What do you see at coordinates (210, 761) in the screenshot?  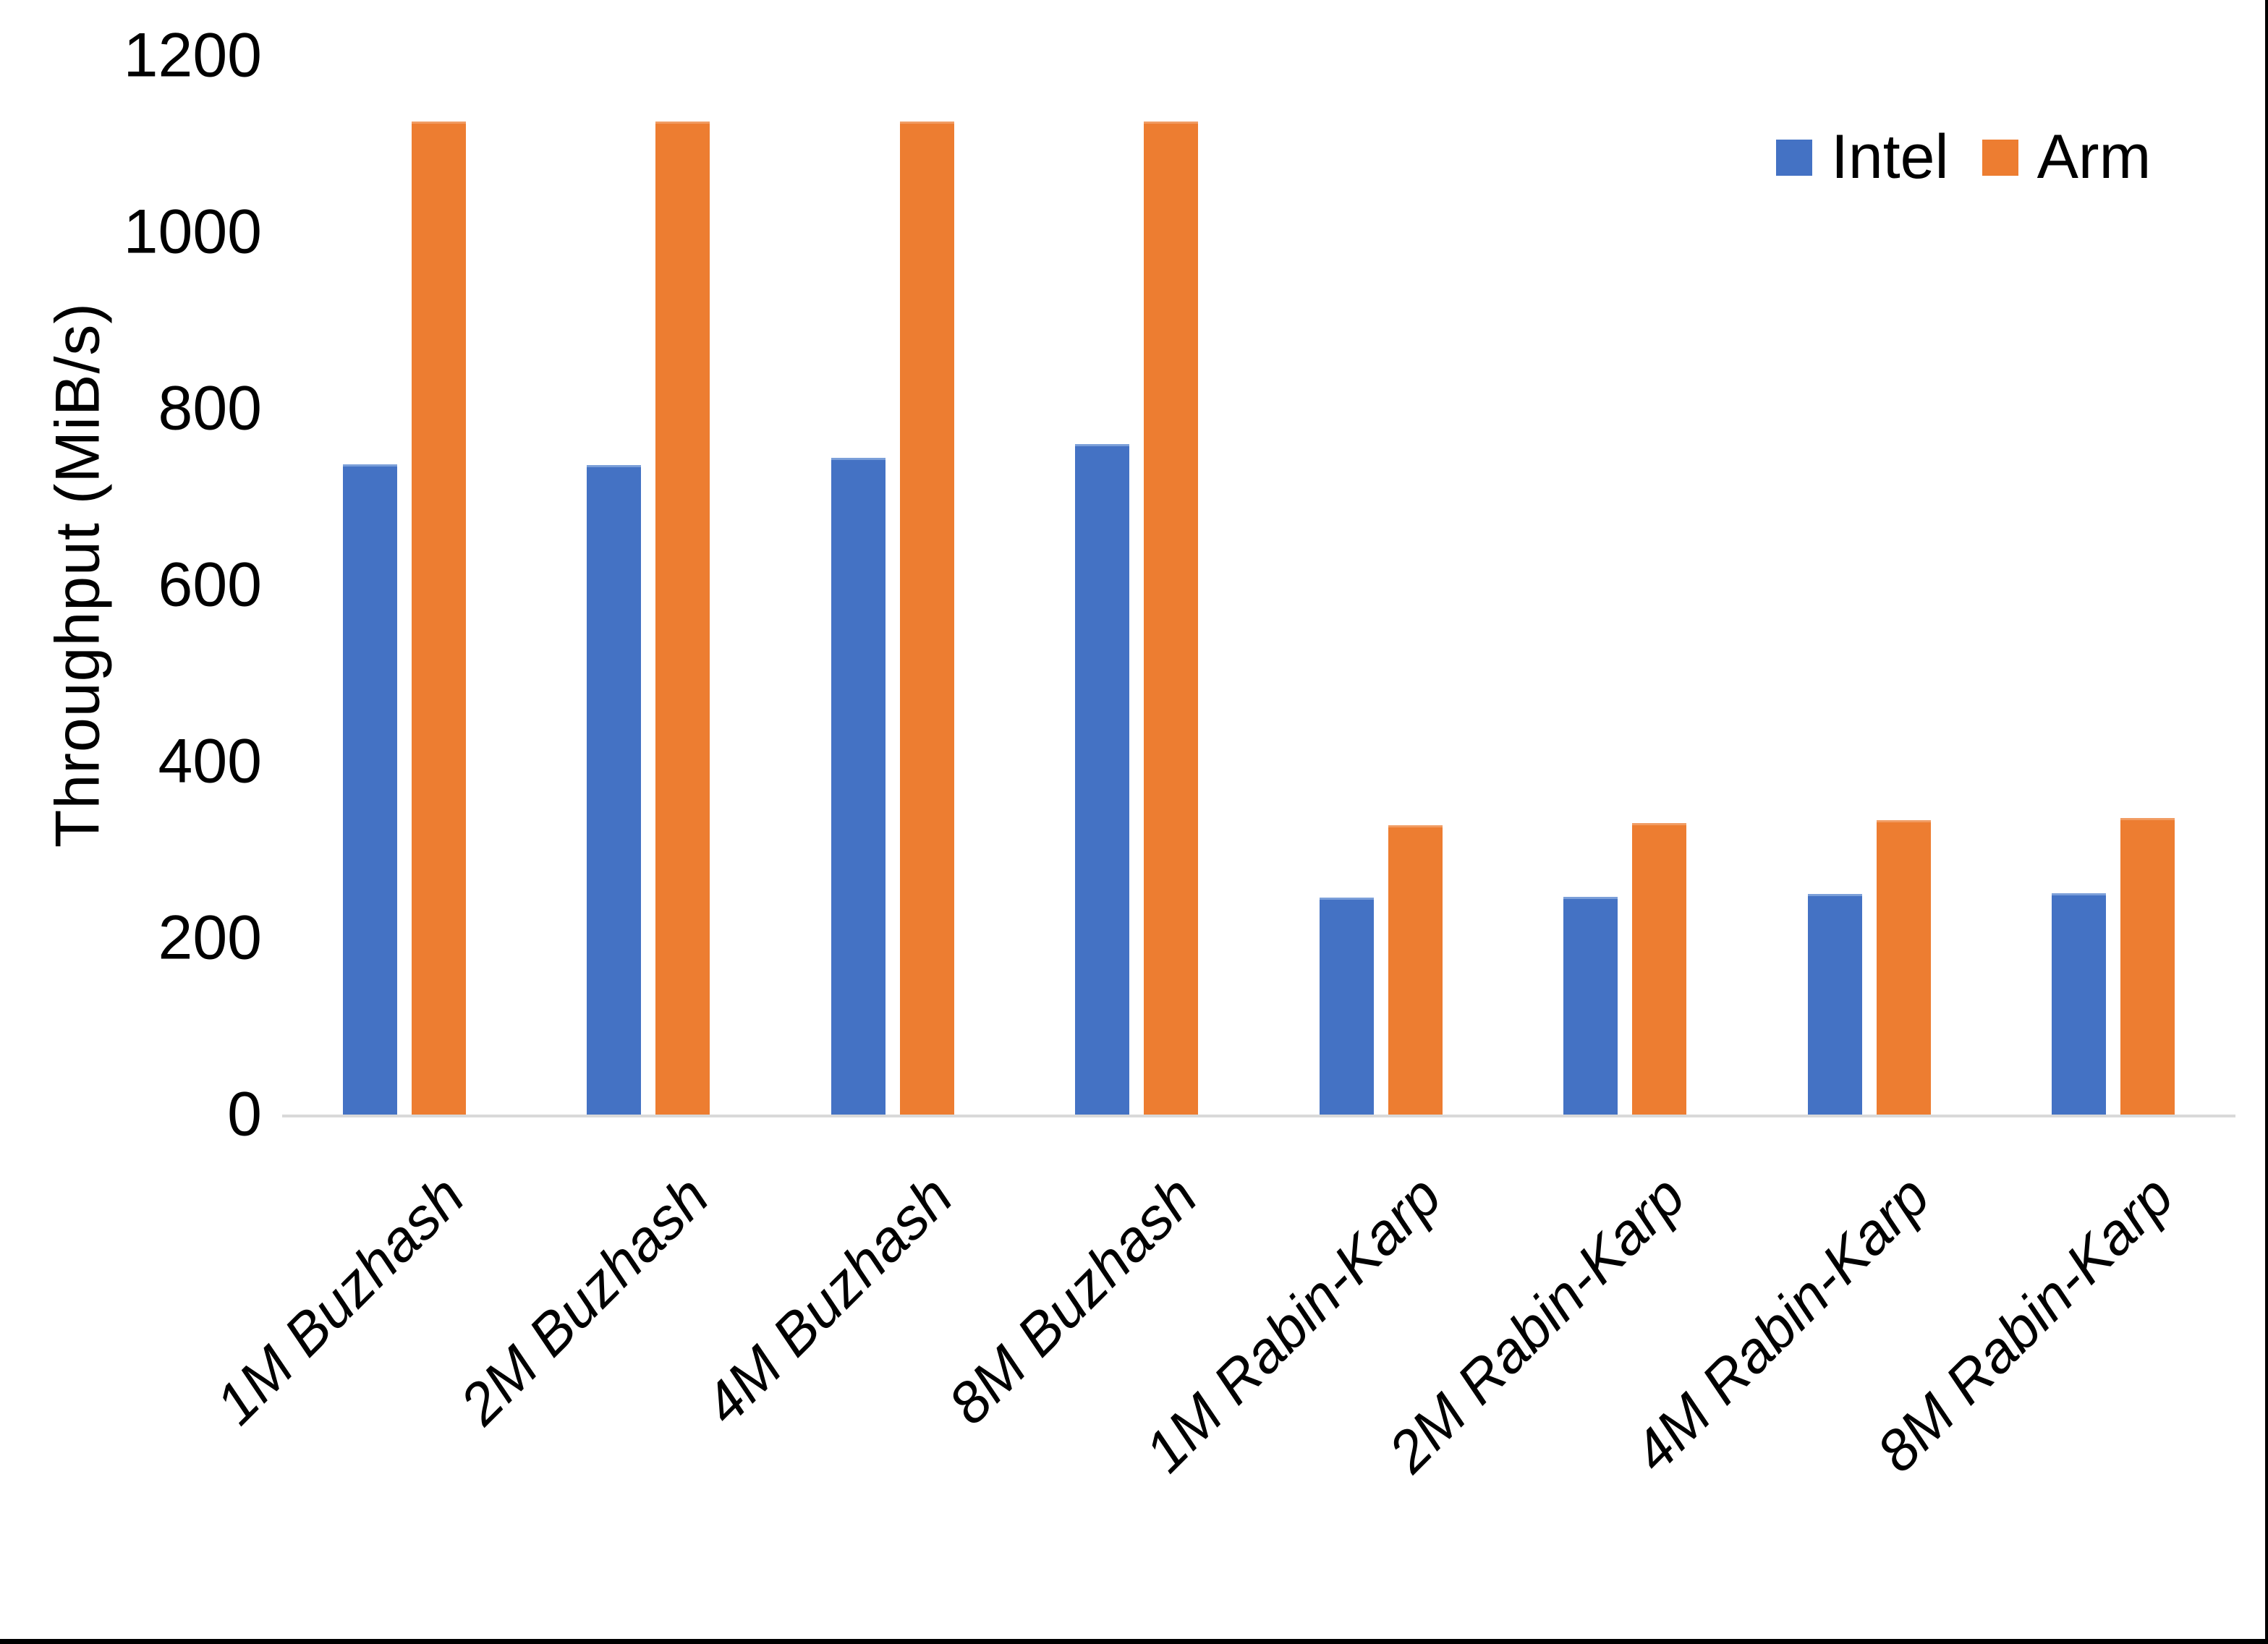 I see `y-tick-label: 400` at bounding box center [210, 761].